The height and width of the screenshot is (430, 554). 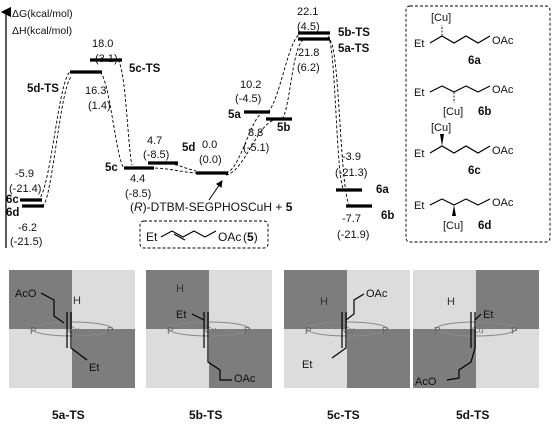 I want to click on product-6c-cu: [Cu], so click(x=441, y=128).